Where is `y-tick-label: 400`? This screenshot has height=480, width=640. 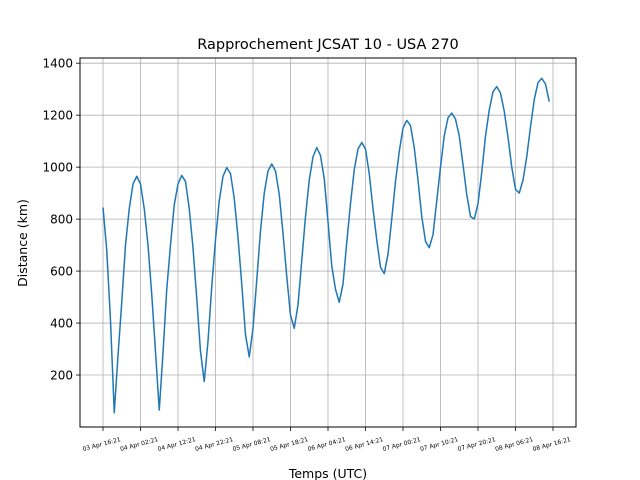 y-tick-label: 400 is located at coordinates (61, 324).